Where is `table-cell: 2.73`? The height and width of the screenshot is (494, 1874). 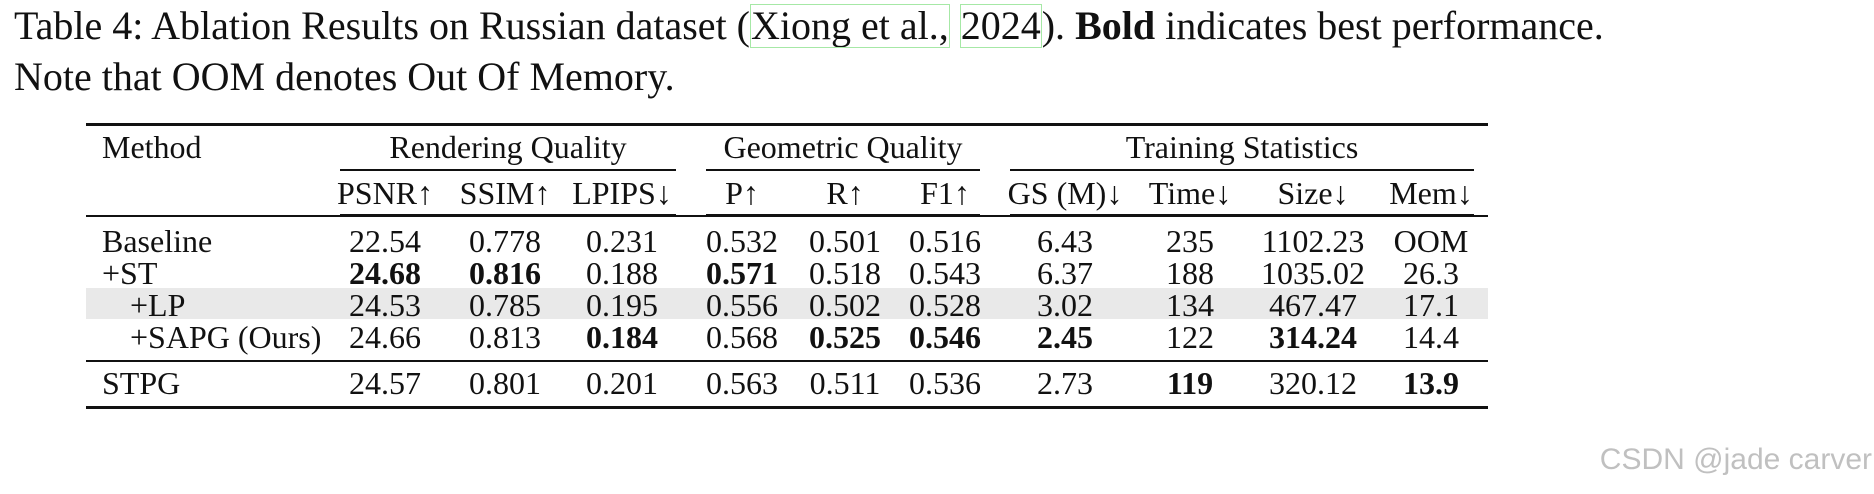
table-cell: 2.73 is located at coordinates (1065, 383).